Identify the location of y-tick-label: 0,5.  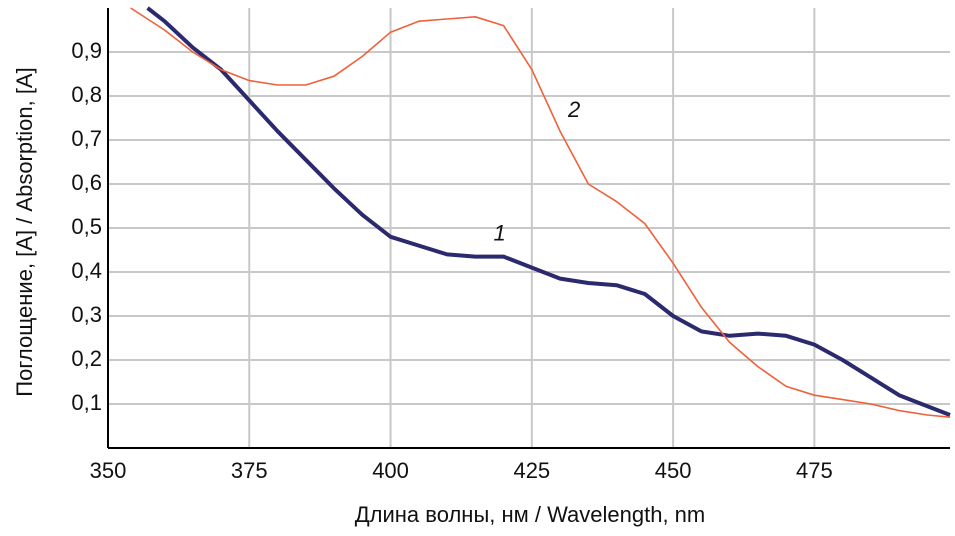
(86, 226).